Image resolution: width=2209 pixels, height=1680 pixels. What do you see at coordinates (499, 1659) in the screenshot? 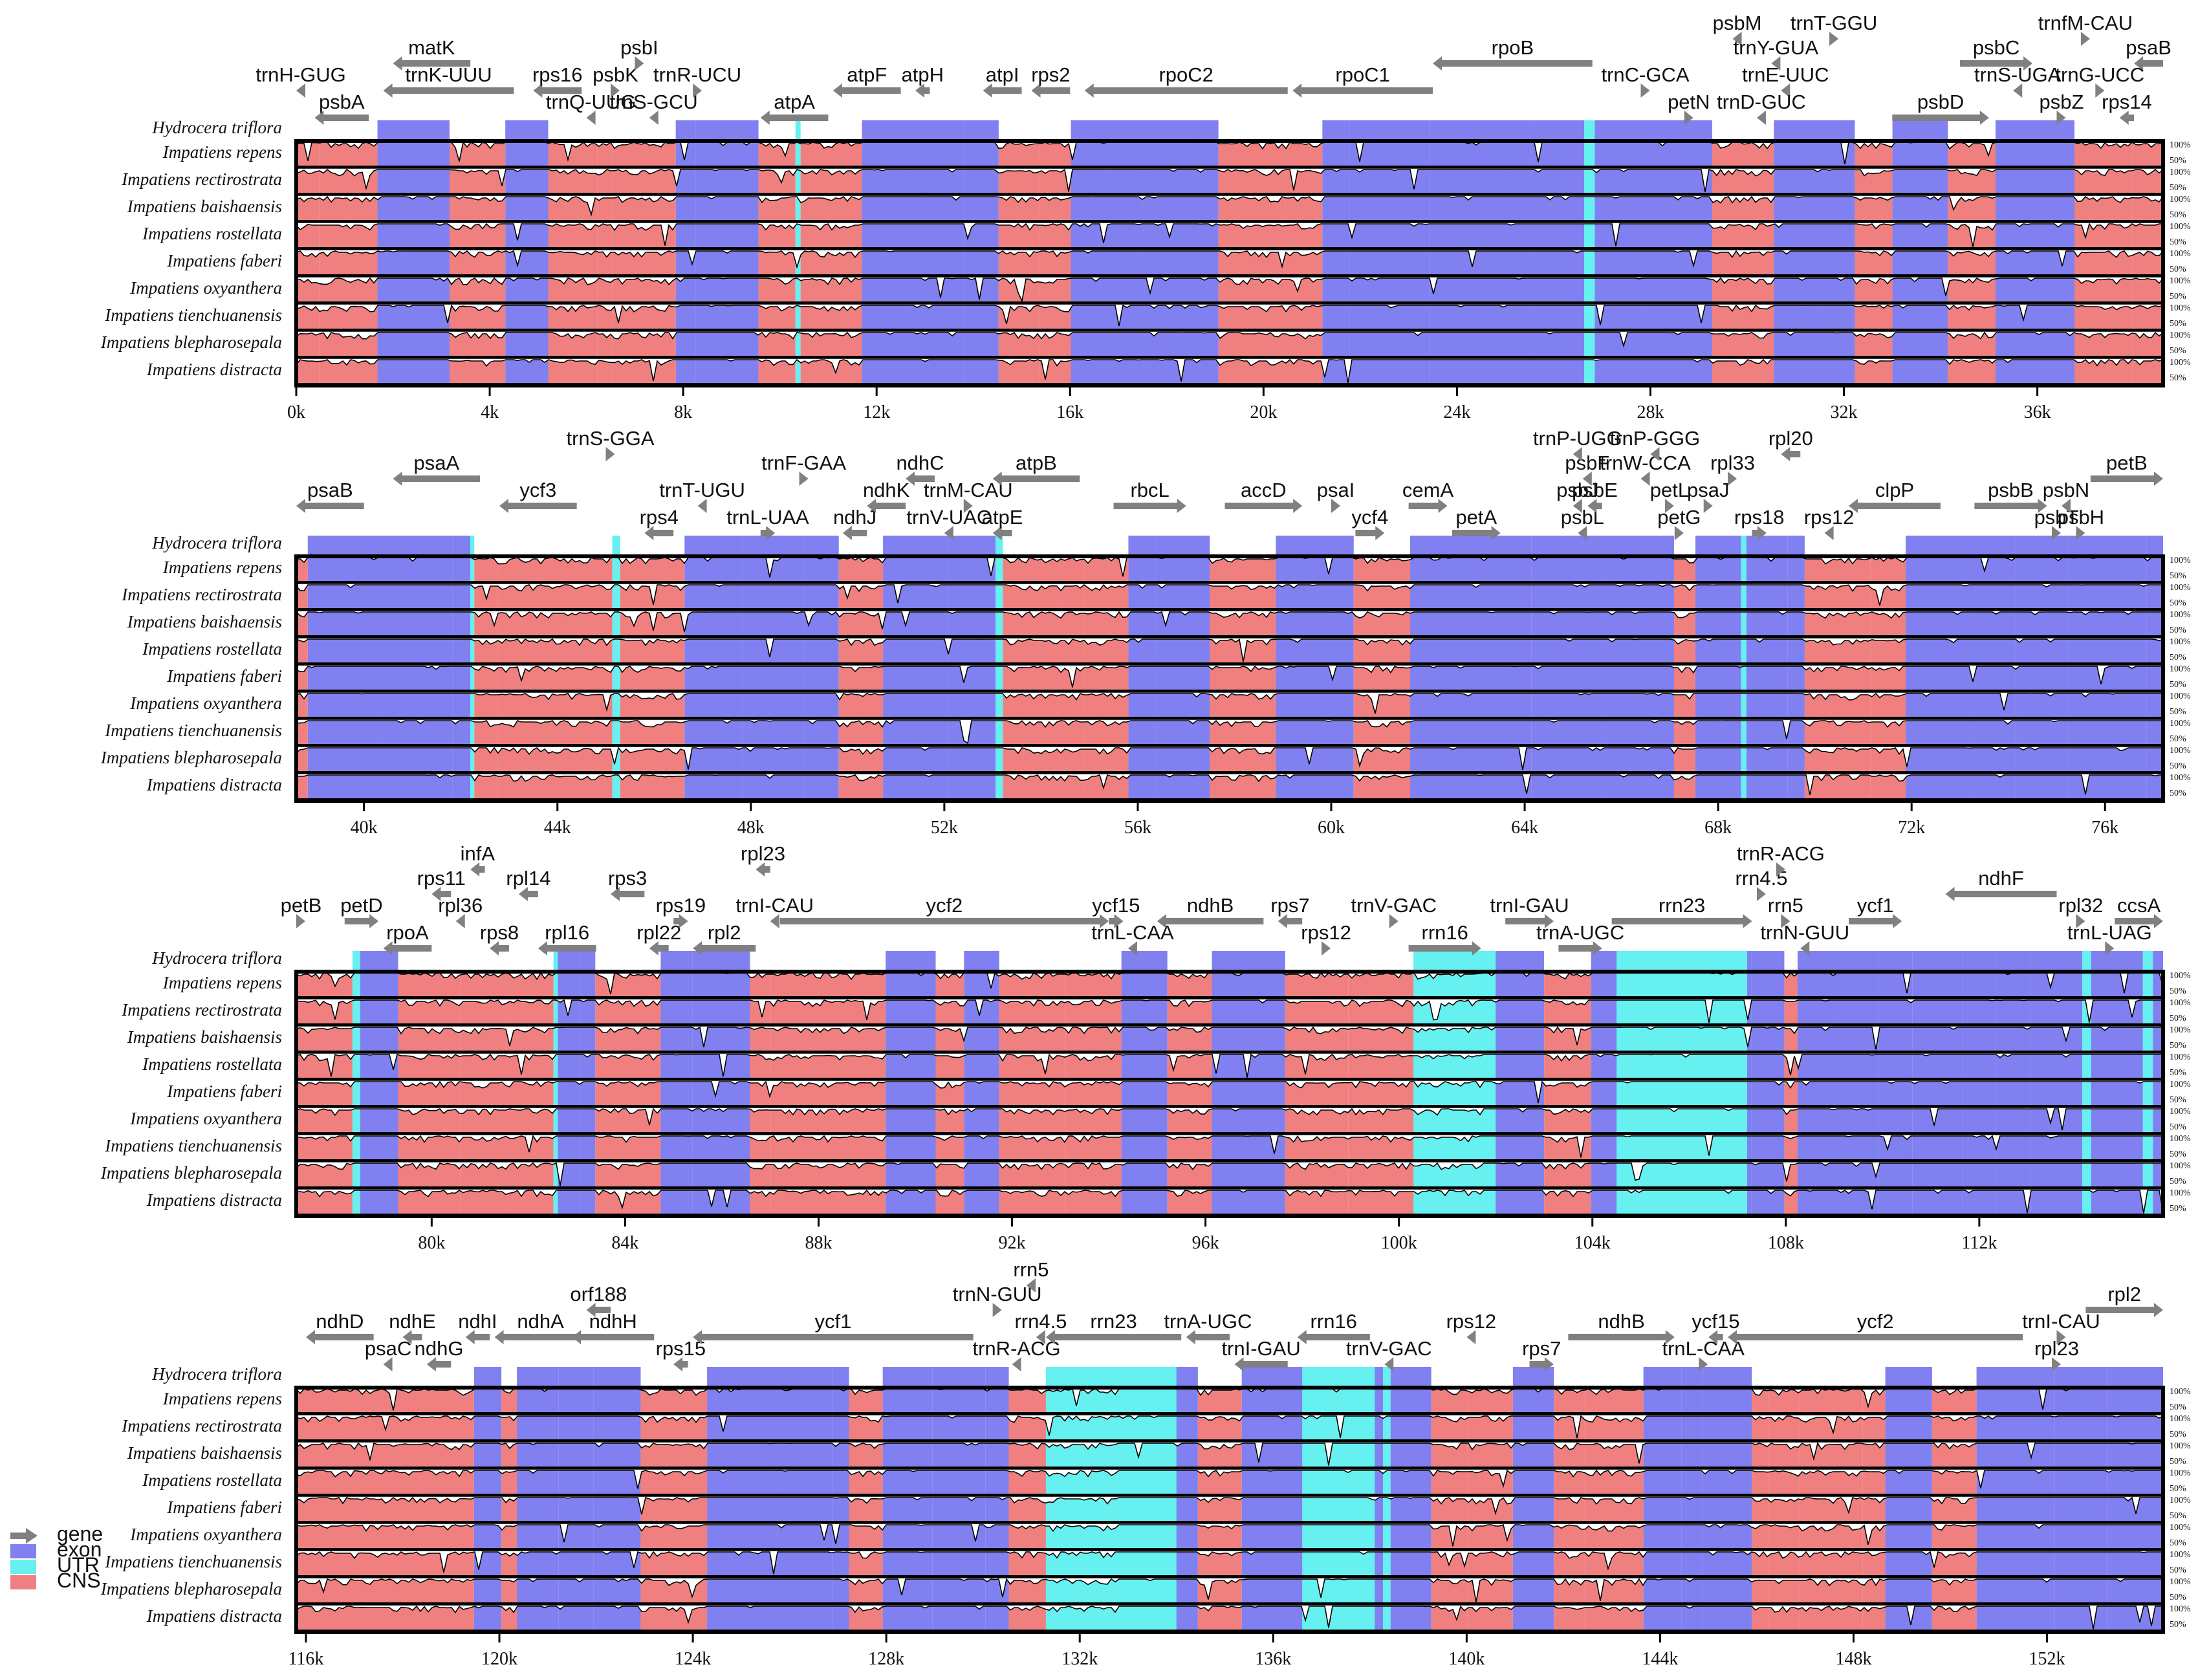
I see `axis-tick-label: 120k` at bounding box center [499, 1659].